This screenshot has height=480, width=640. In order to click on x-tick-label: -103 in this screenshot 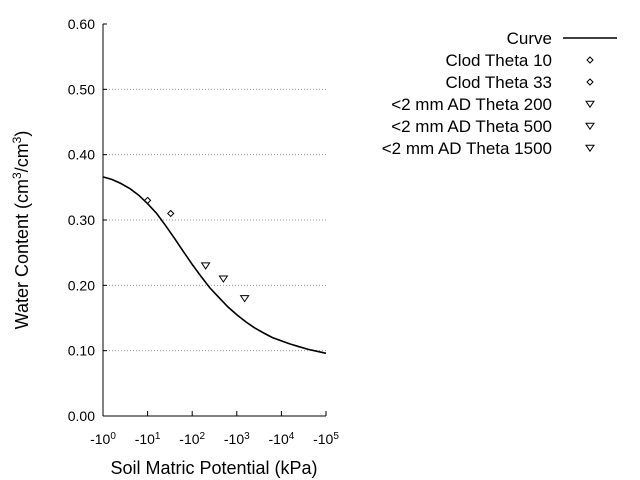, I will do `click(237, 439)`.